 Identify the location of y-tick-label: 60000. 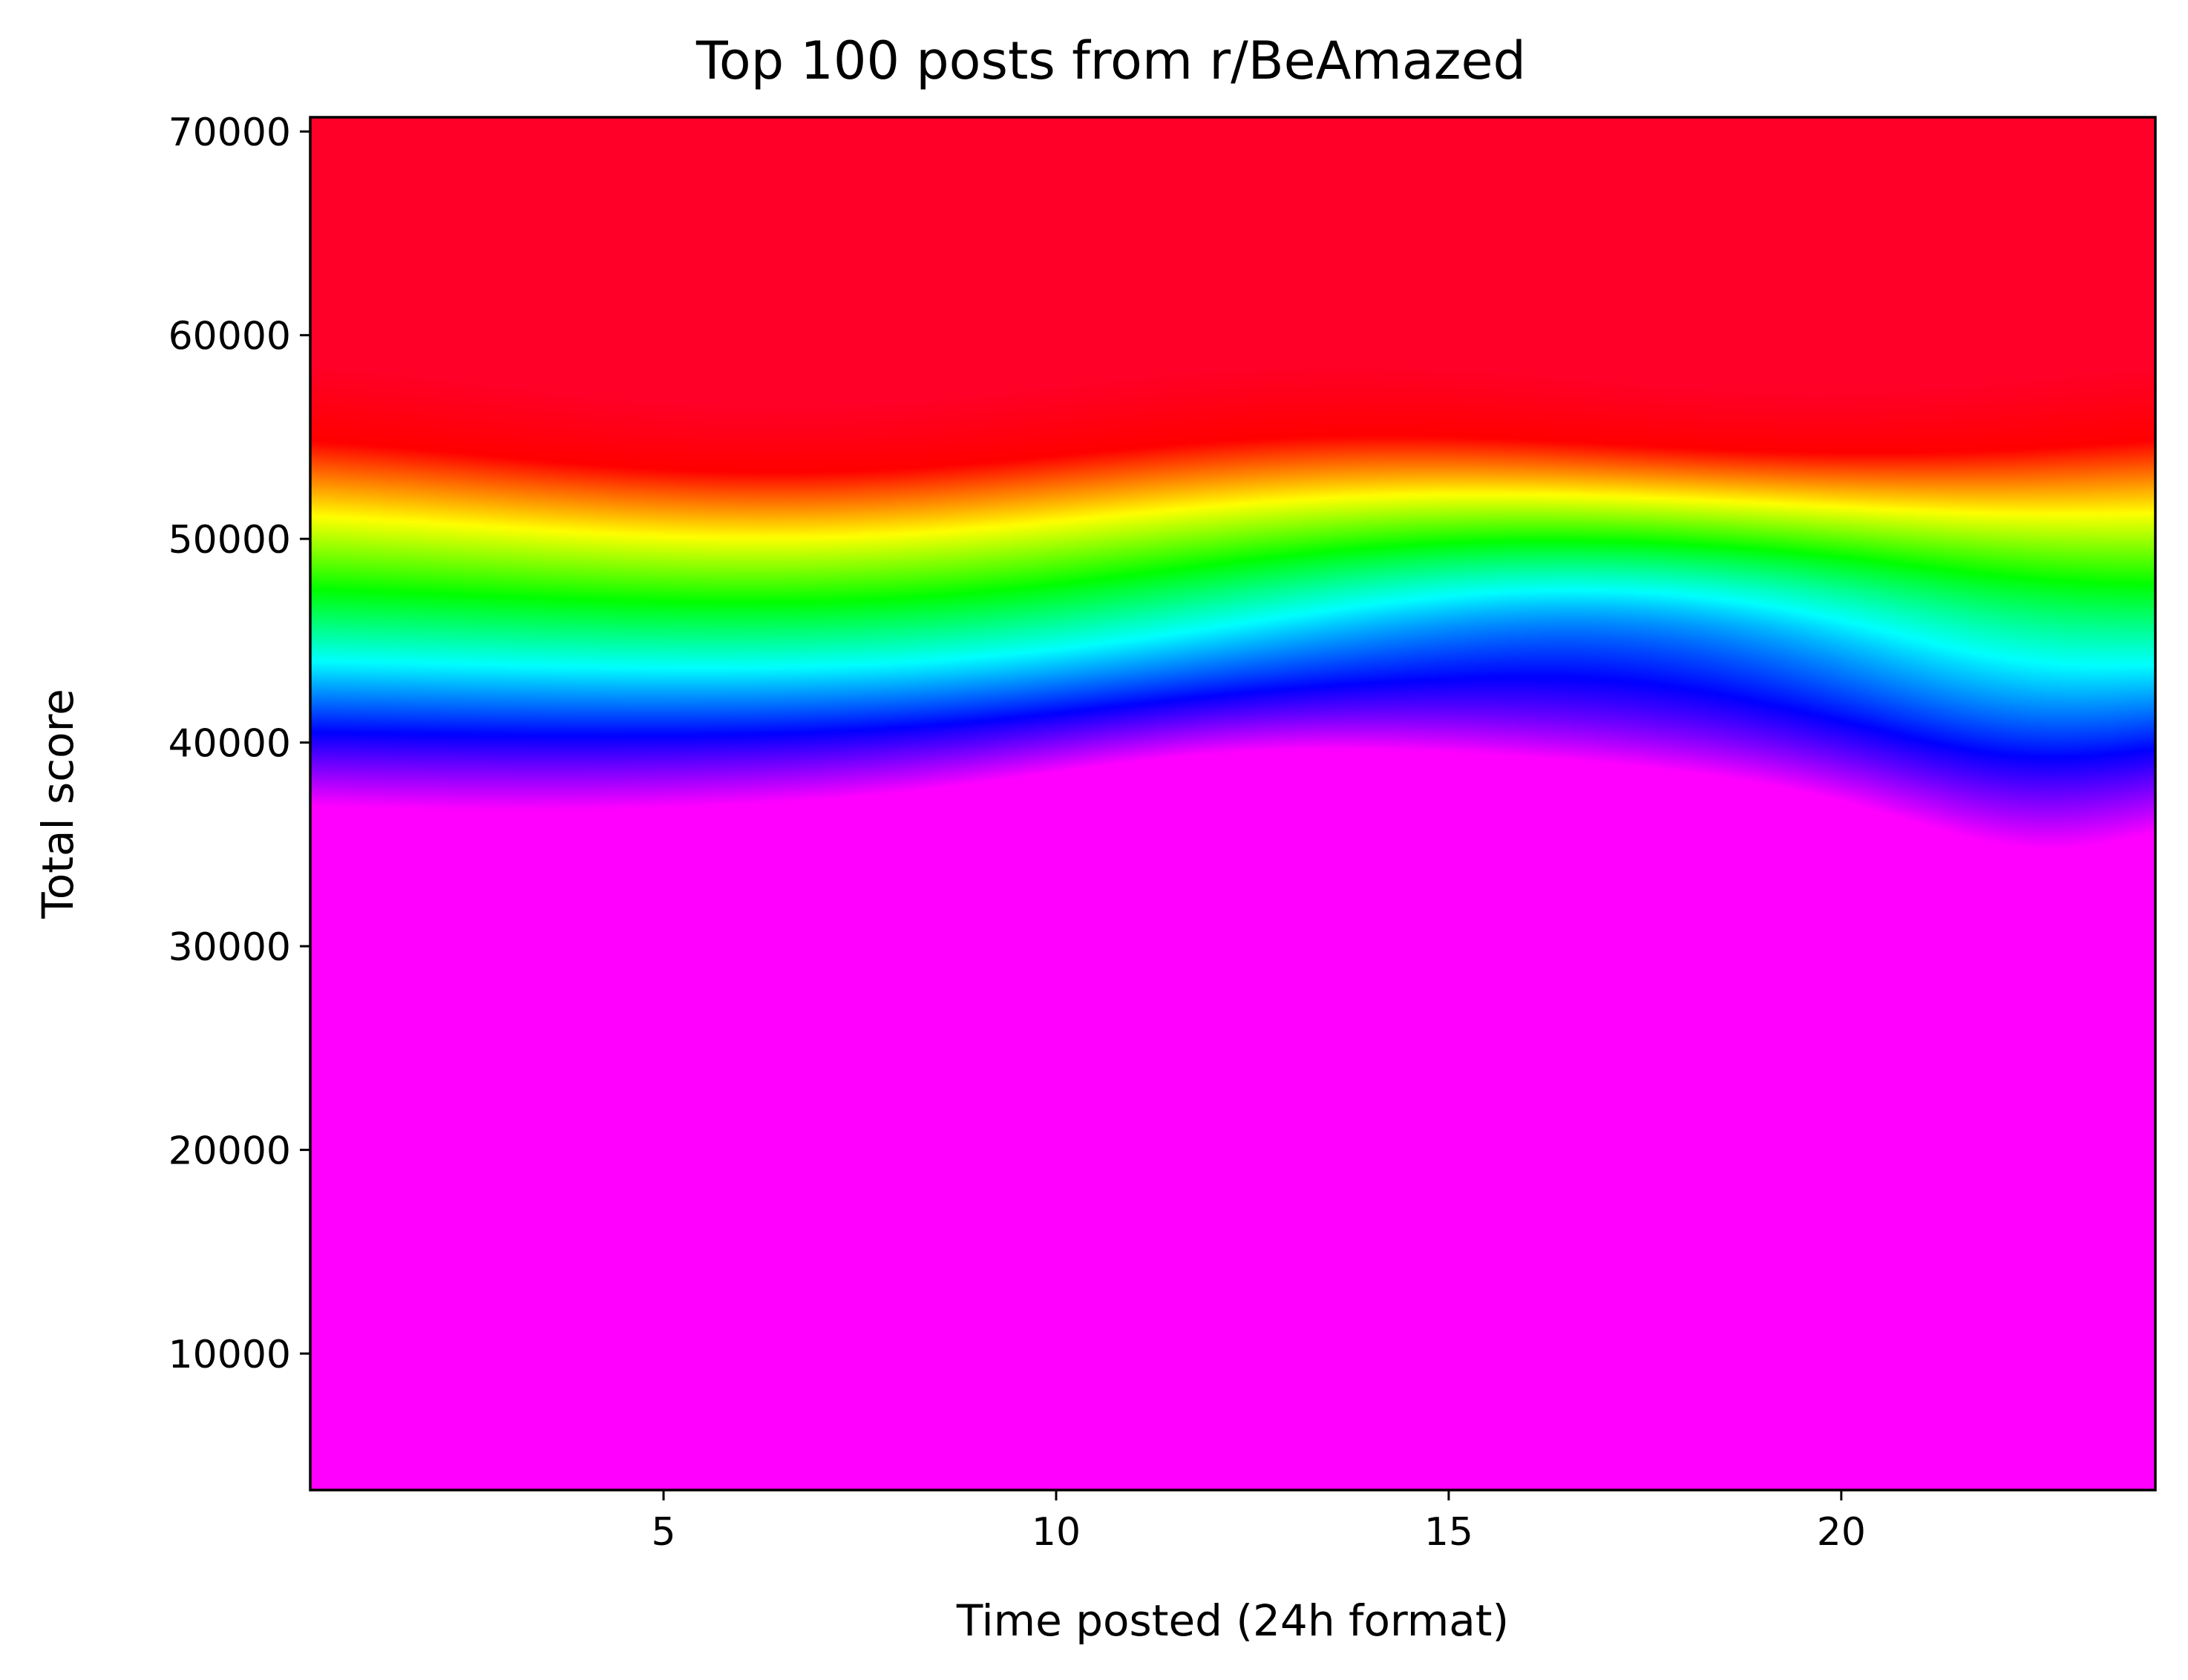
(229, 337).